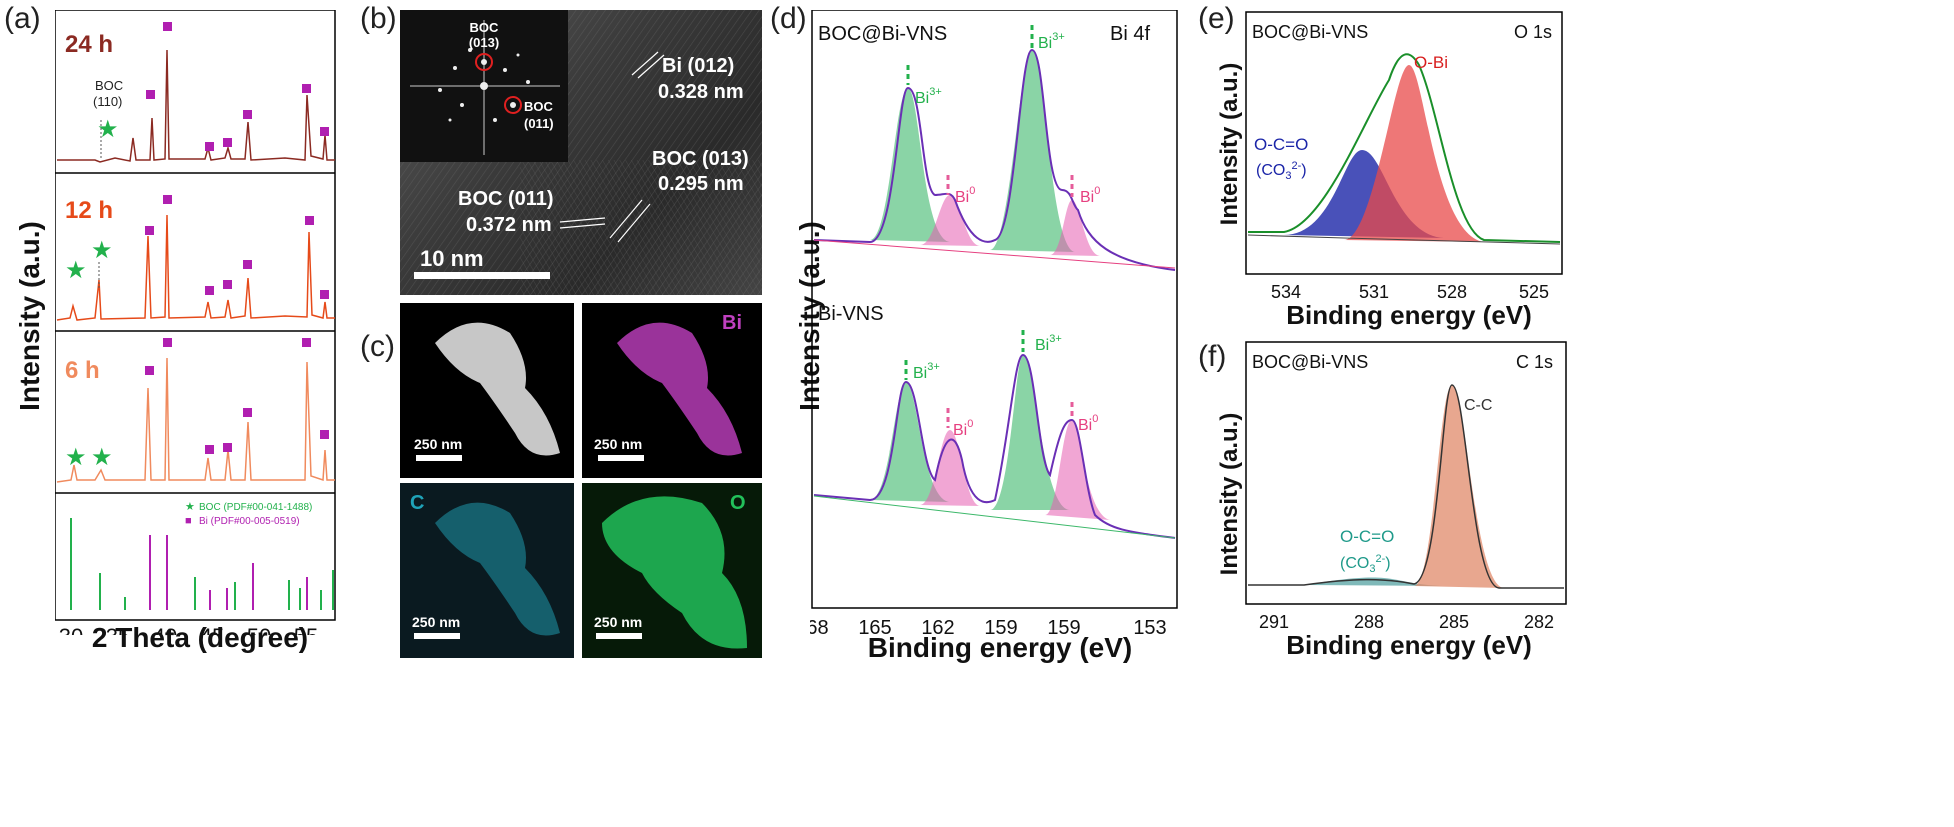  What do you see at coordinates (1406, 621) in the screenshot?
I see `panel-f-xticks: 291 288 285 282` at bounding box center [1406, 621].